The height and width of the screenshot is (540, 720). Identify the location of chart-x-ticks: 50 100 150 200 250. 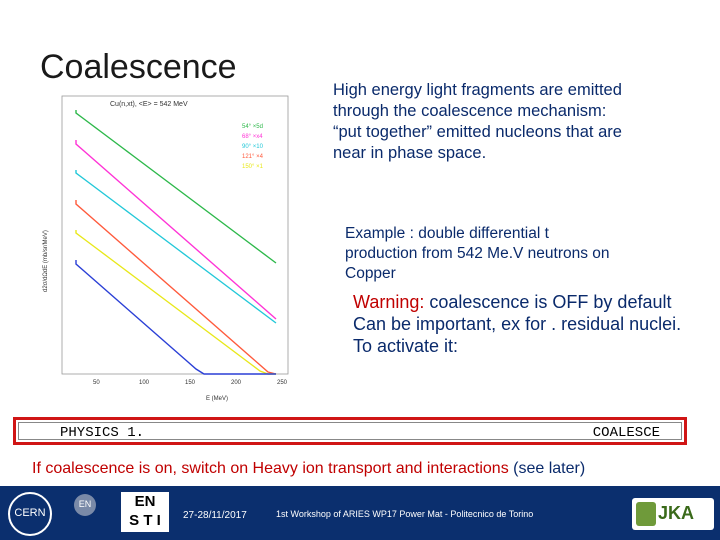
(190, 383).